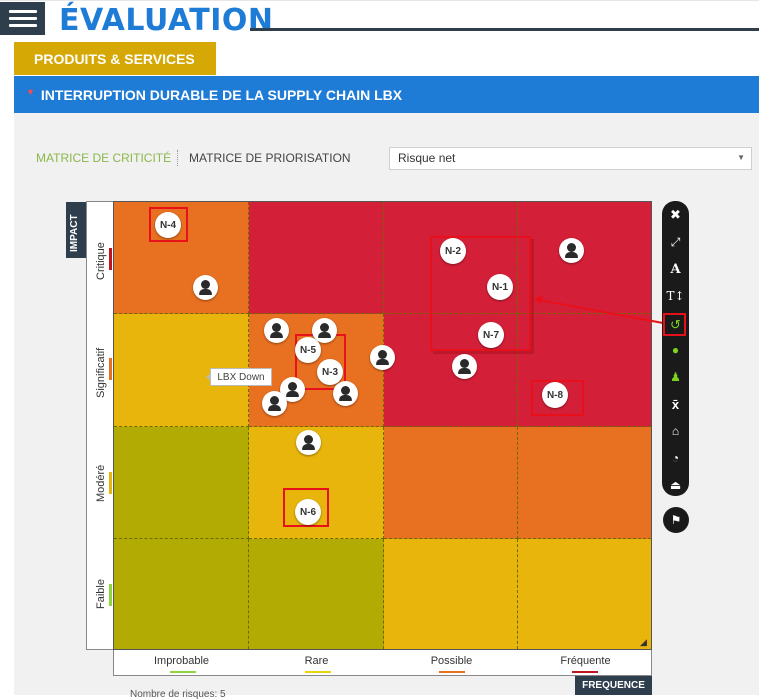 The width and height of the screenshot is (759, 700). Describe the element at coordinates (451, 594) in the screenshot. I see `cell-r3-c2` at that location.